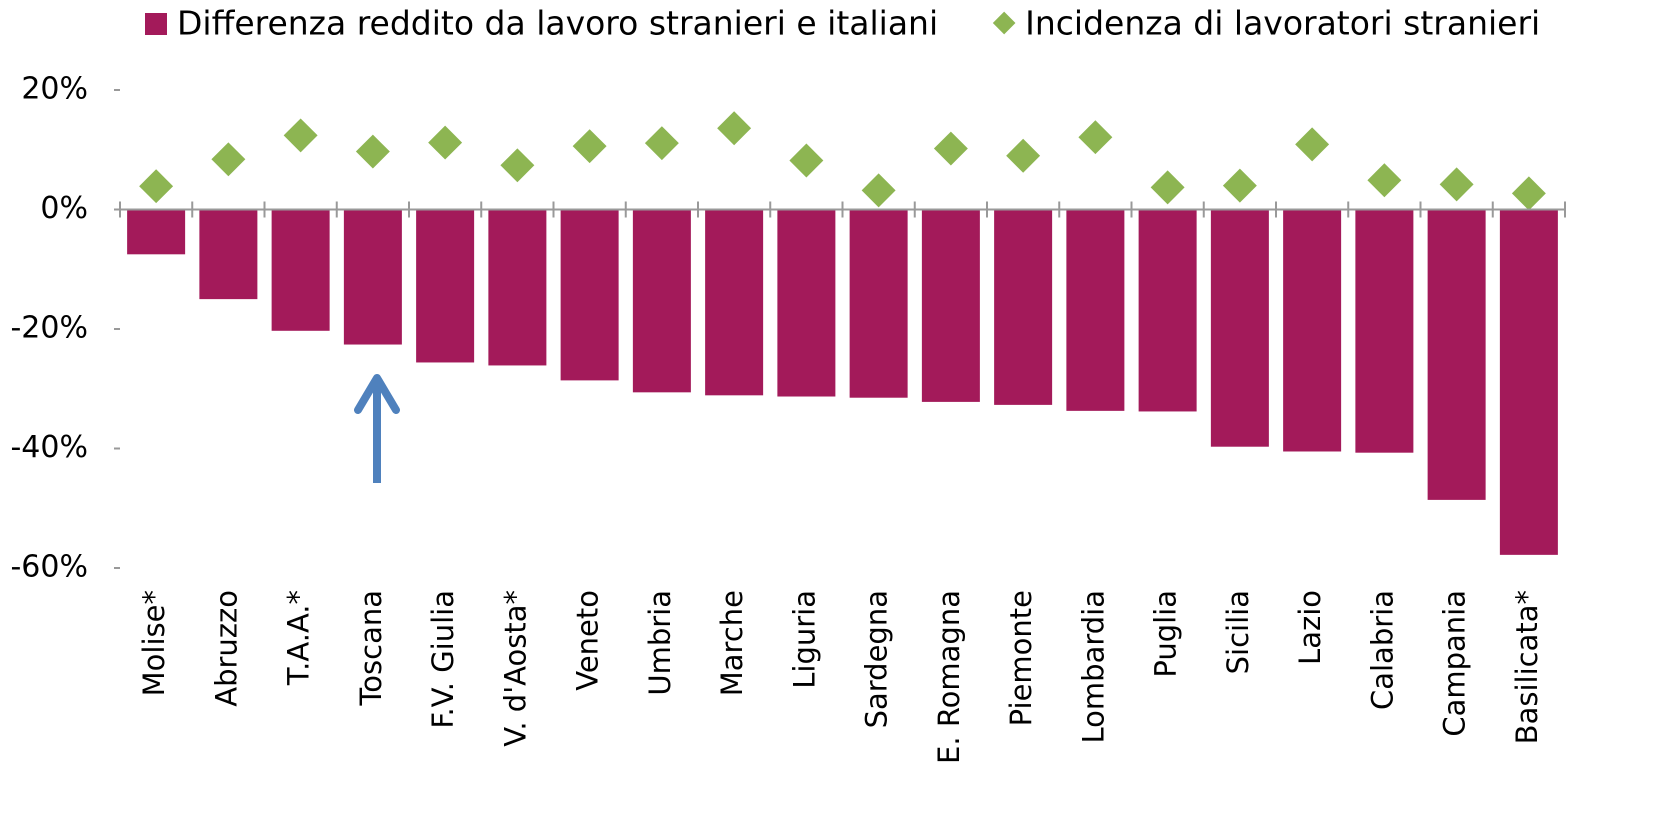  I want to click on legend-label: Incidenza di lavoratori stranieri, so click(1282, 23).